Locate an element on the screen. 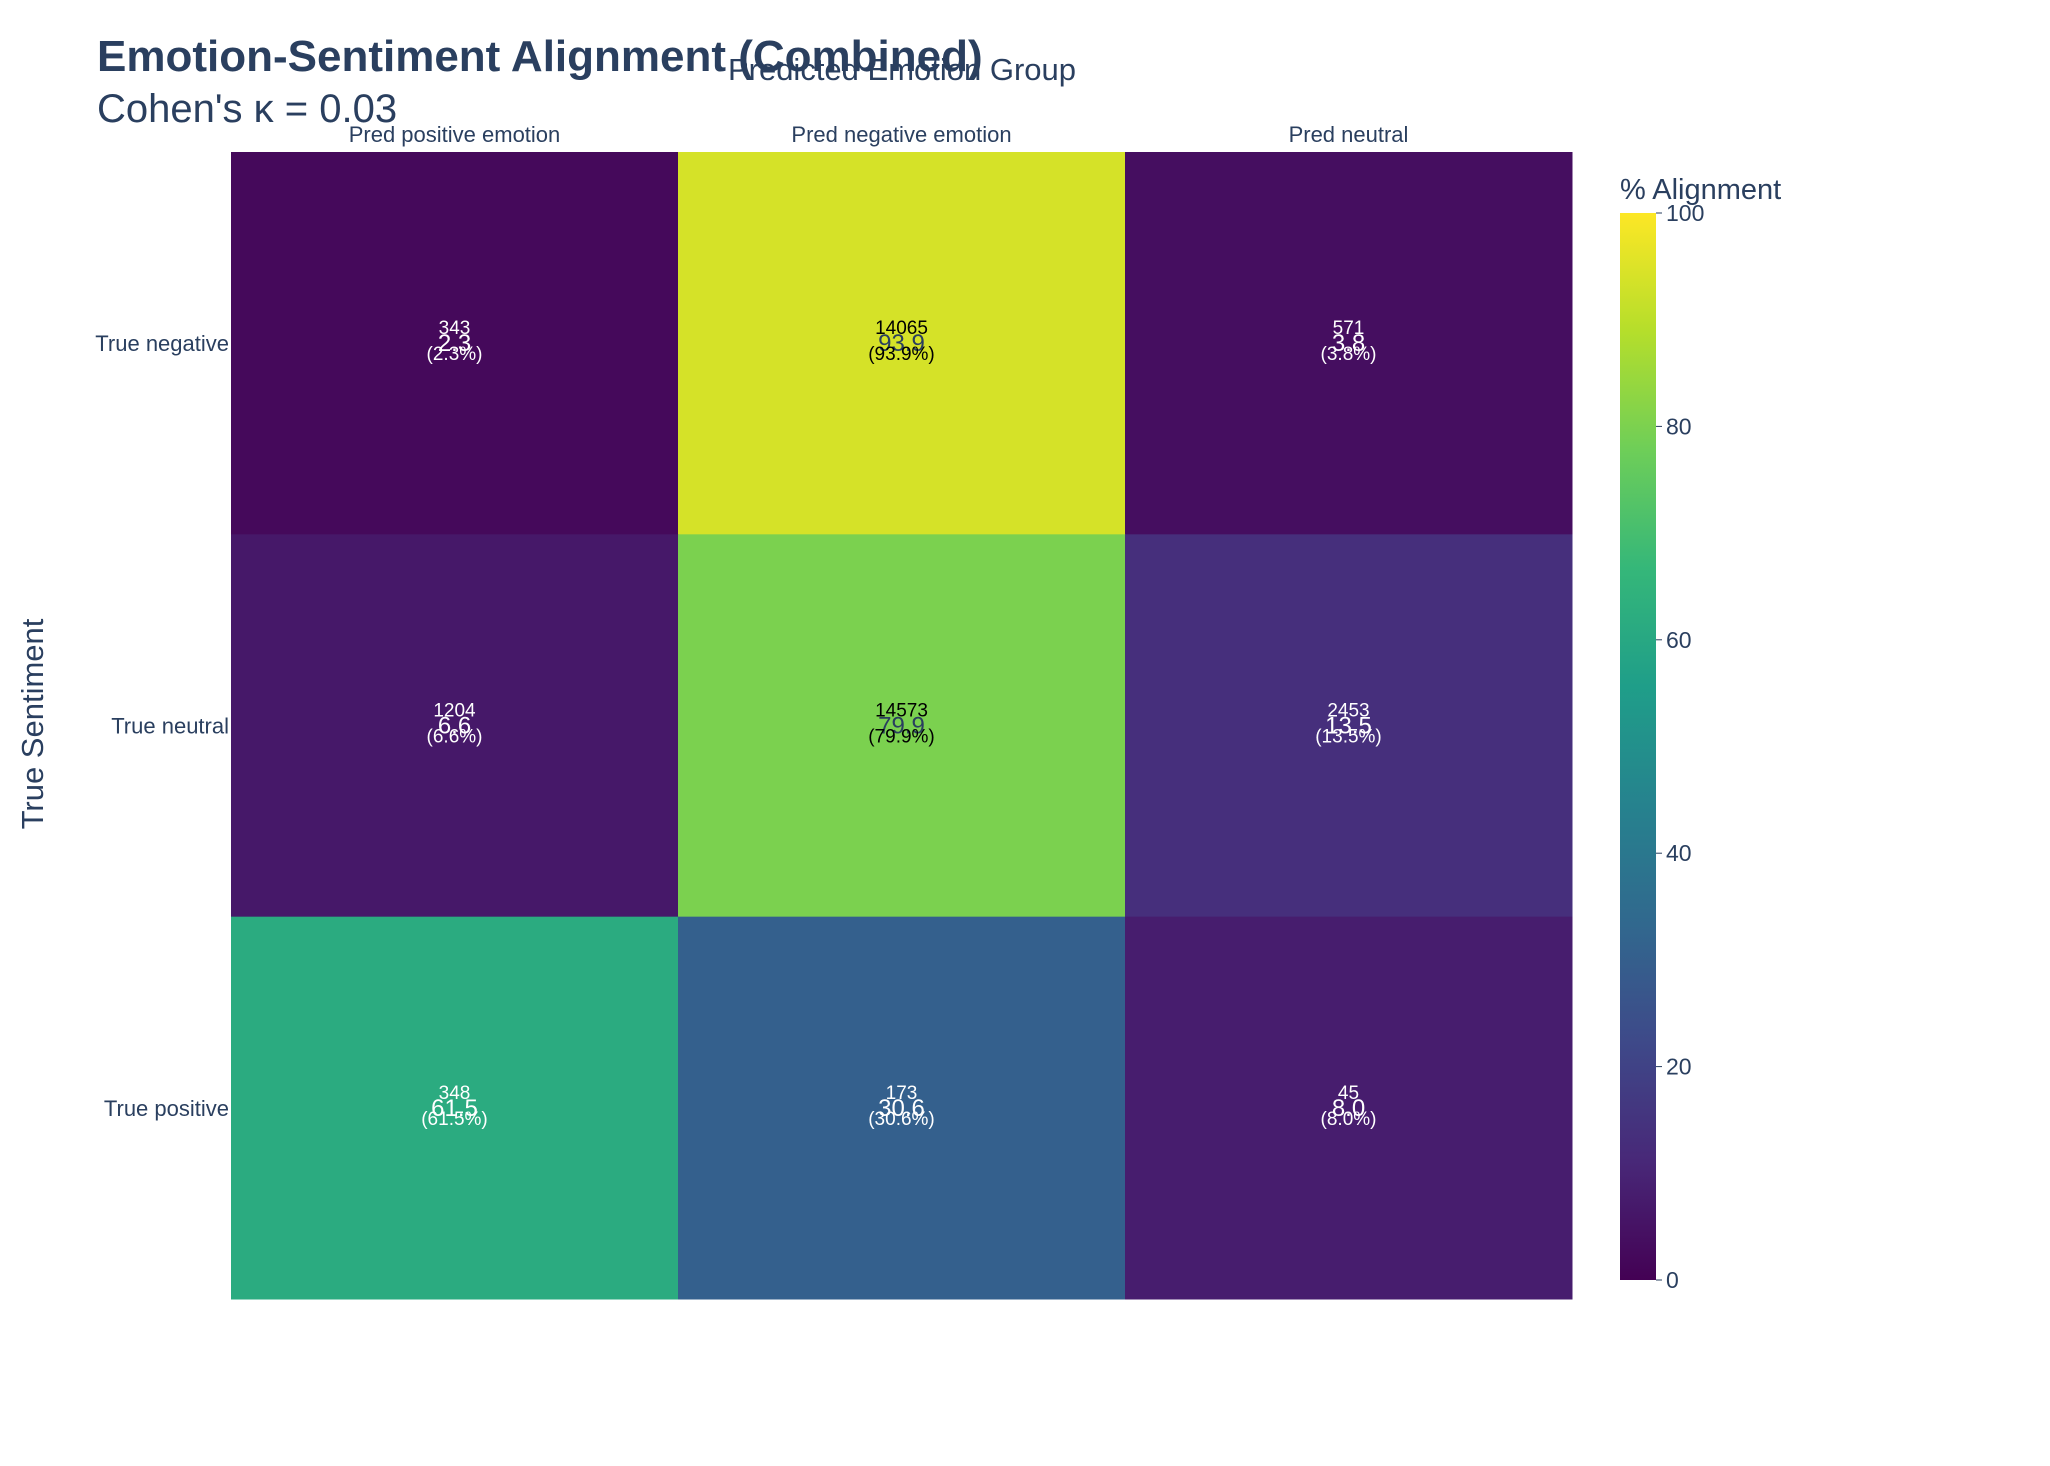 The image size is (2050, 1466). colorbar-tick-label: 0 is located at coordinates (1672, 1280).